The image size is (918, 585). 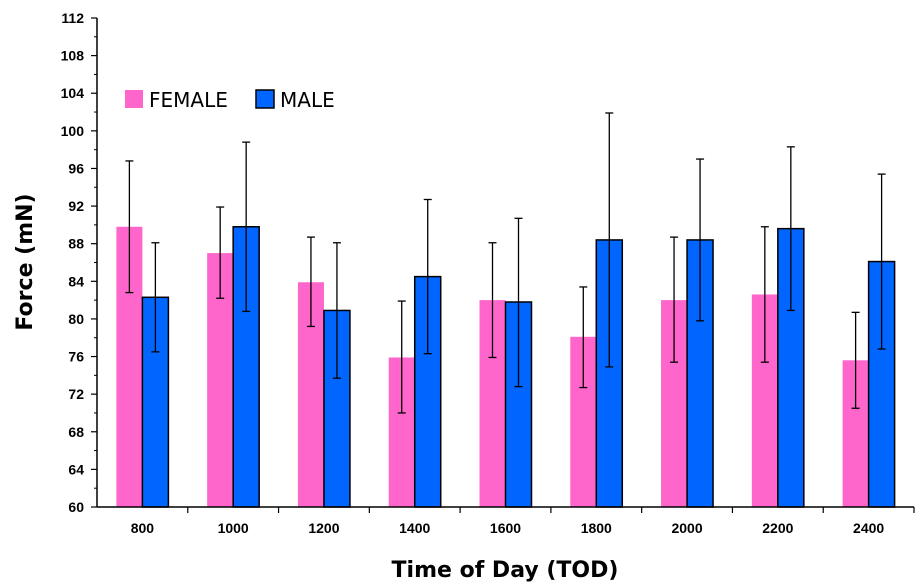 I want to click on y-tick-label: 100, so click(x=73, y=131).